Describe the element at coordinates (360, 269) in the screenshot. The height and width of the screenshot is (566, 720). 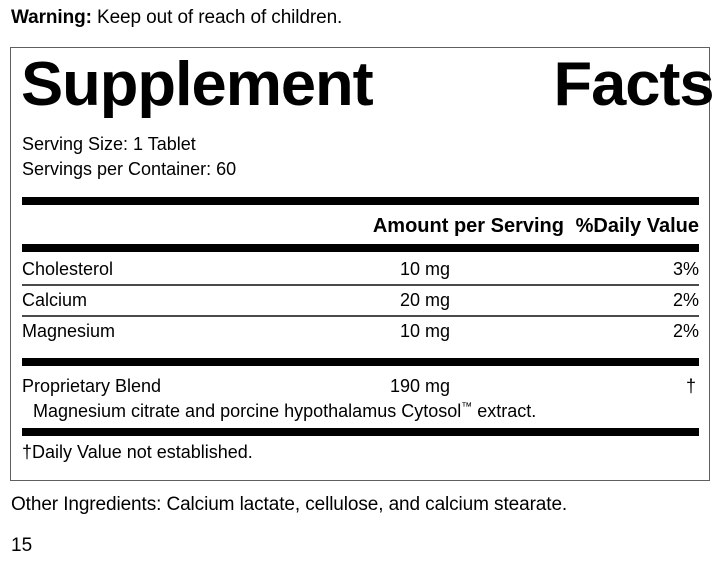
I see `table-row: Cholesterol 10 mg 3%` at that location.